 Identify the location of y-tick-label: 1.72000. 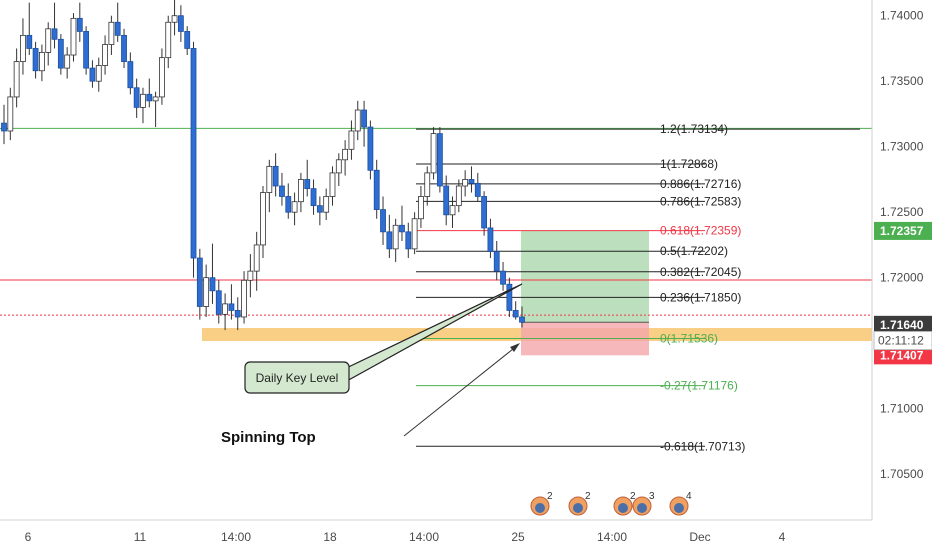
(902, 278).